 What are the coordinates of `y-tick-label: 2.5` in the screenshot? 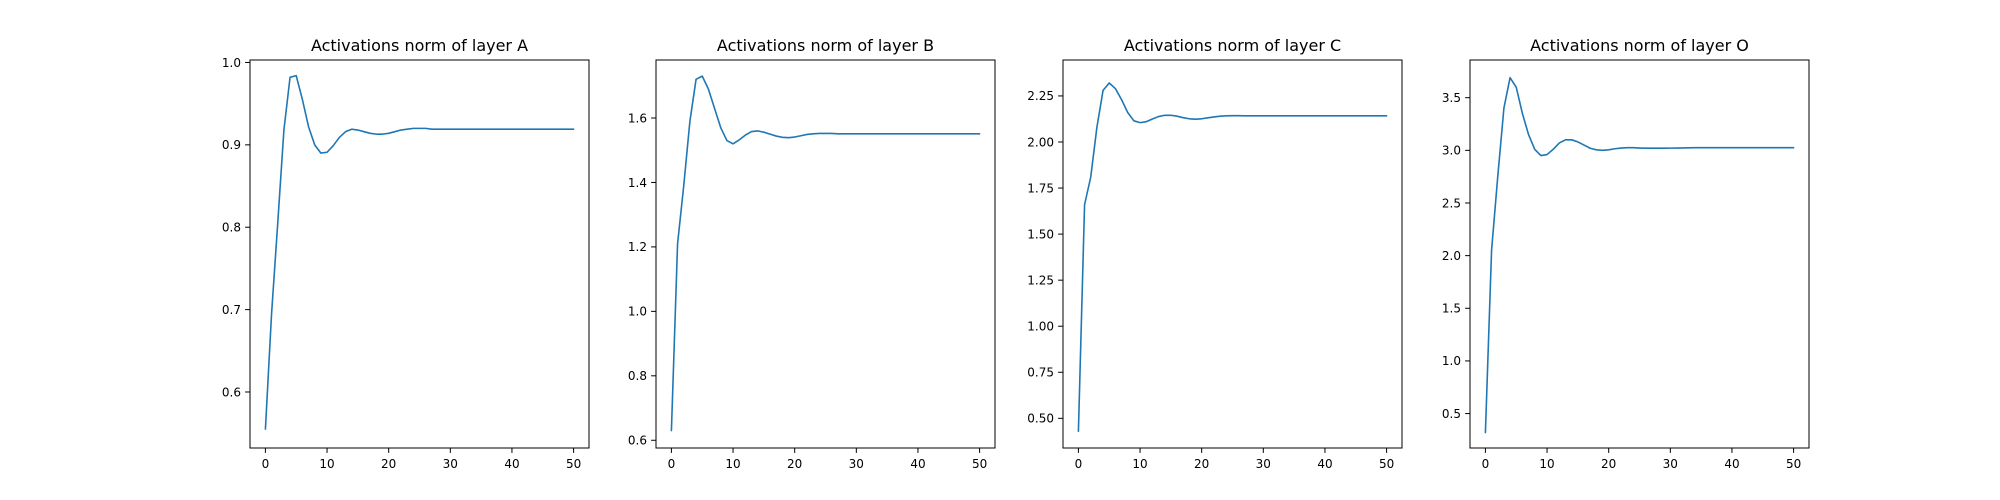 It's located at (1451, 203).